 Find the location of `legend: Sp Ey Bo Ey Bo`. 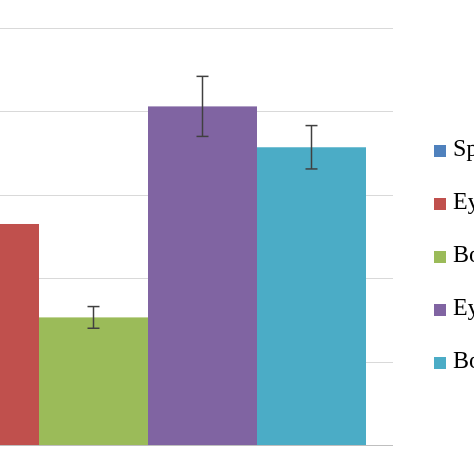

legend: Sp Ey Bo Ey Bo is located at coordinates (453, 266).